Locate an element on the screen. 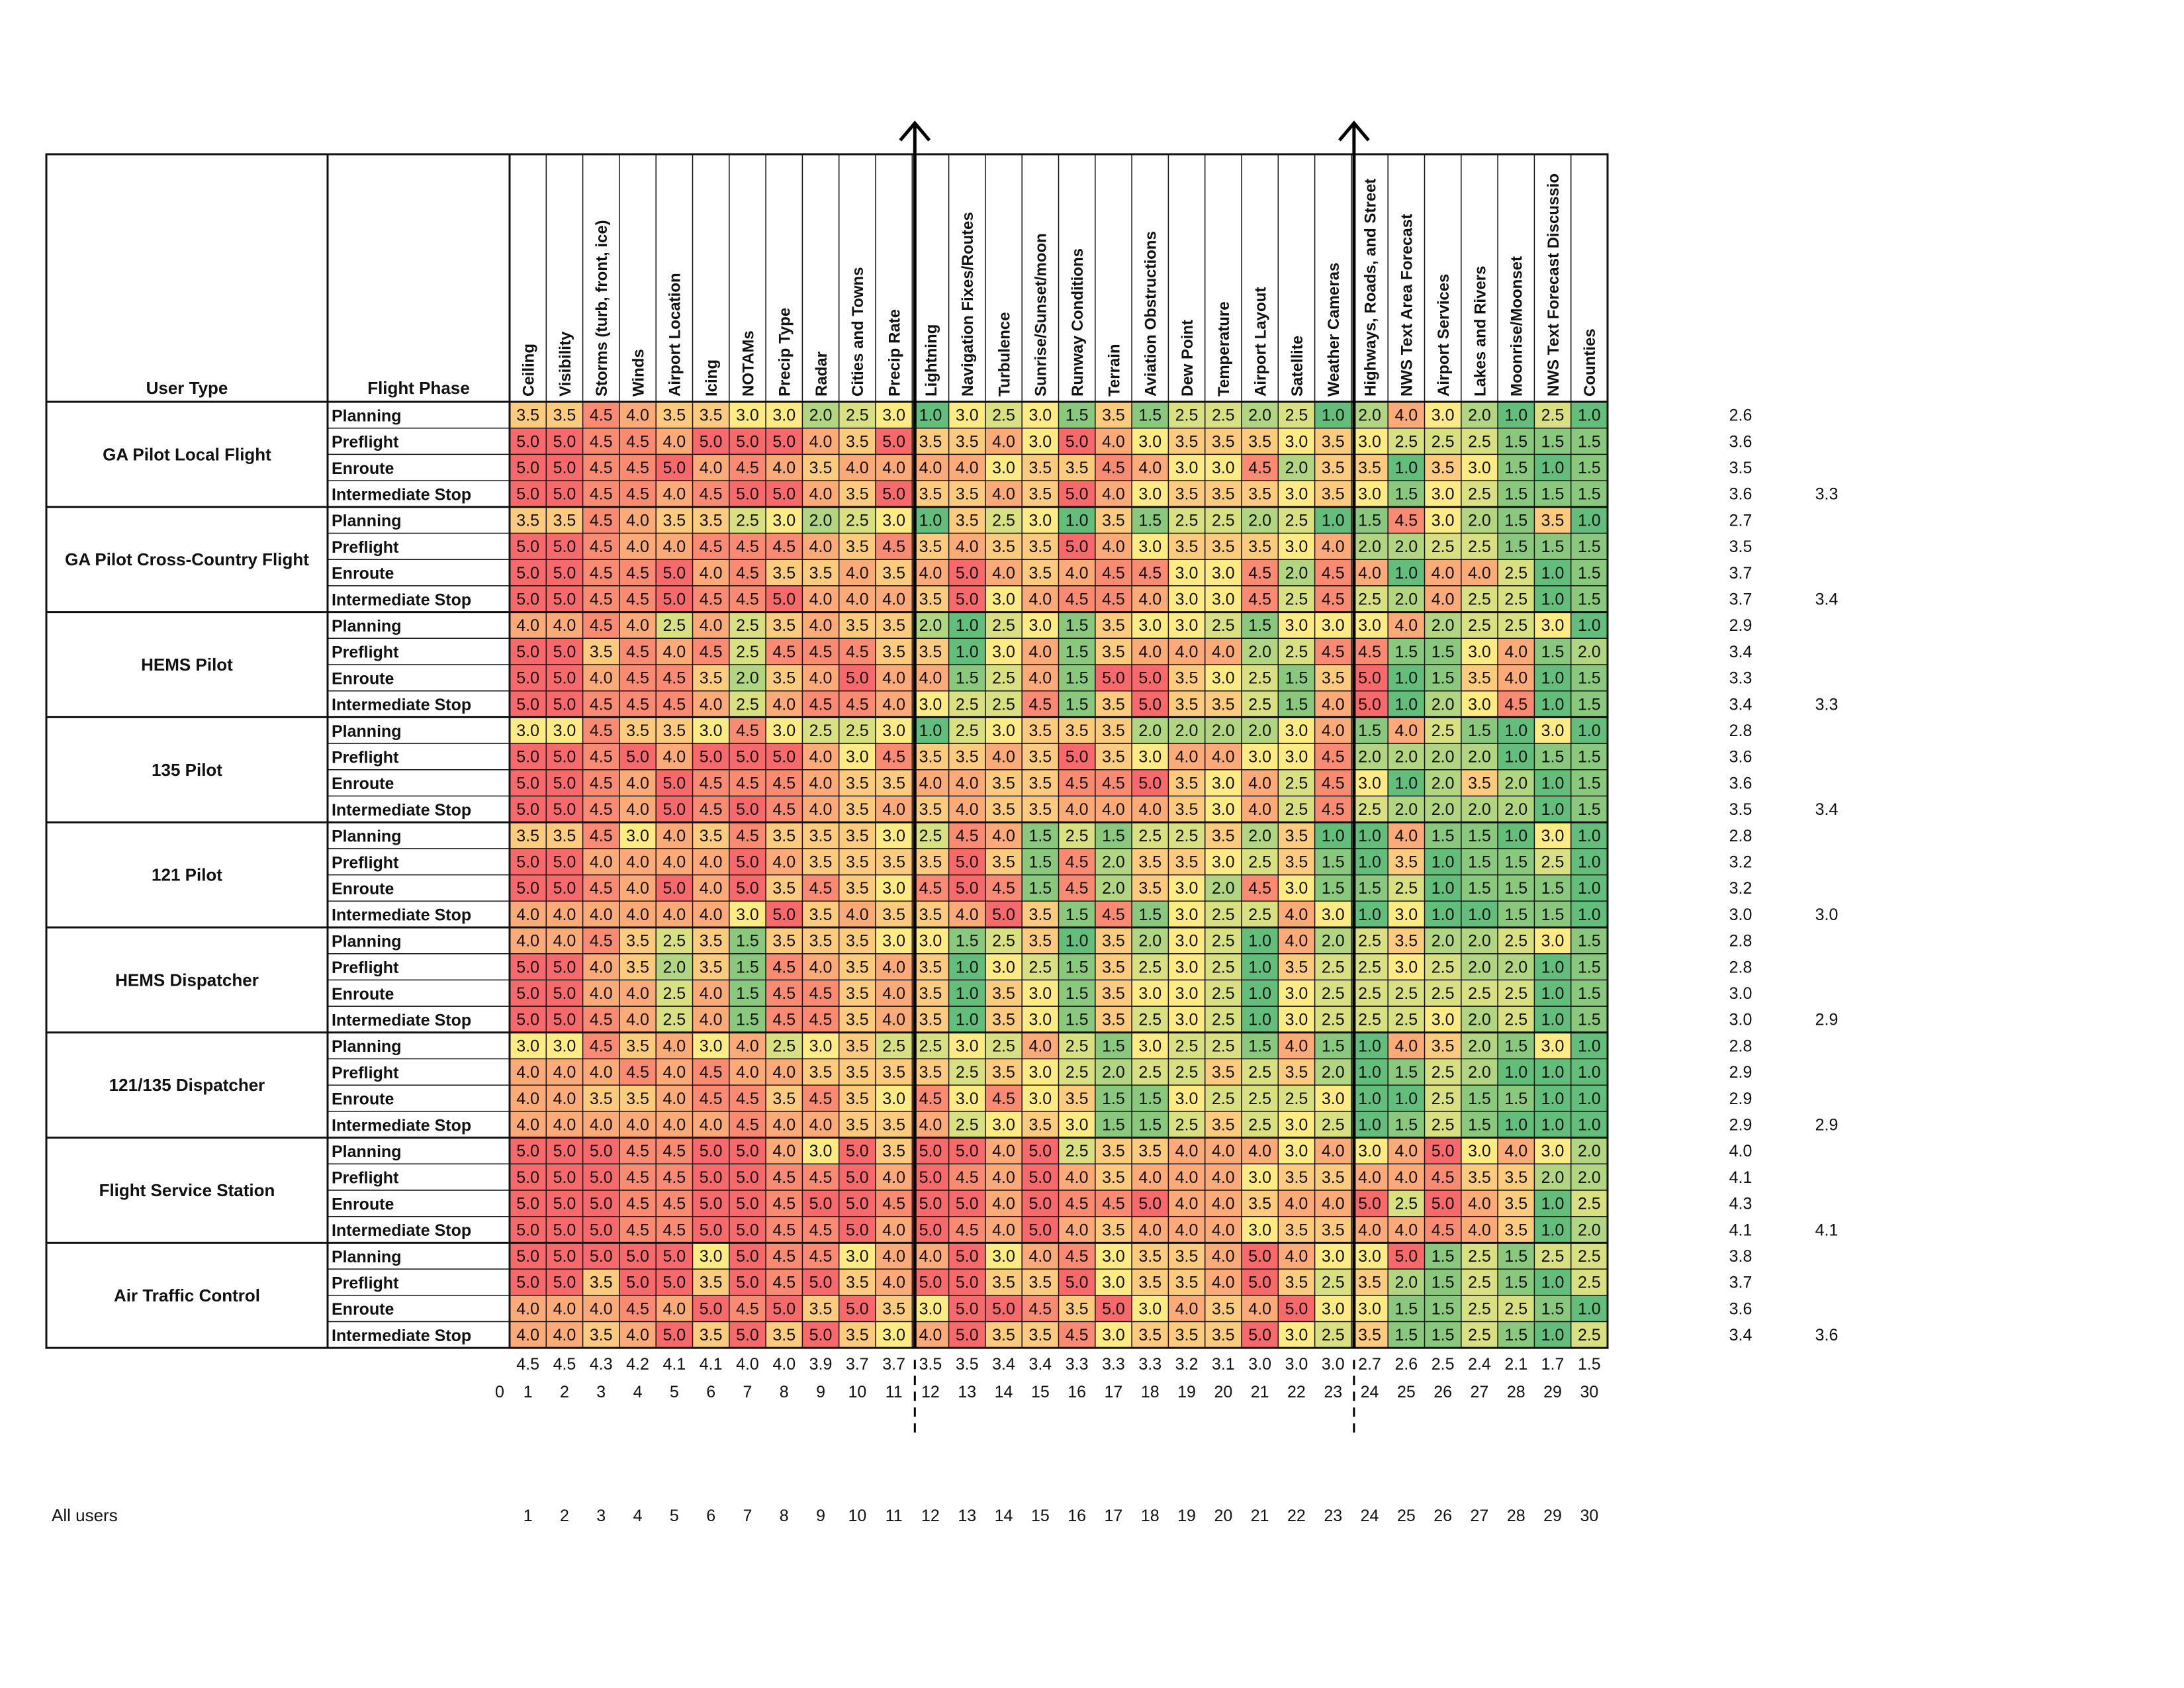 Image resolution: width=2184 pixels, height=1688 pixels. row-average: 3.7 is located at coordinates (1740, 599).